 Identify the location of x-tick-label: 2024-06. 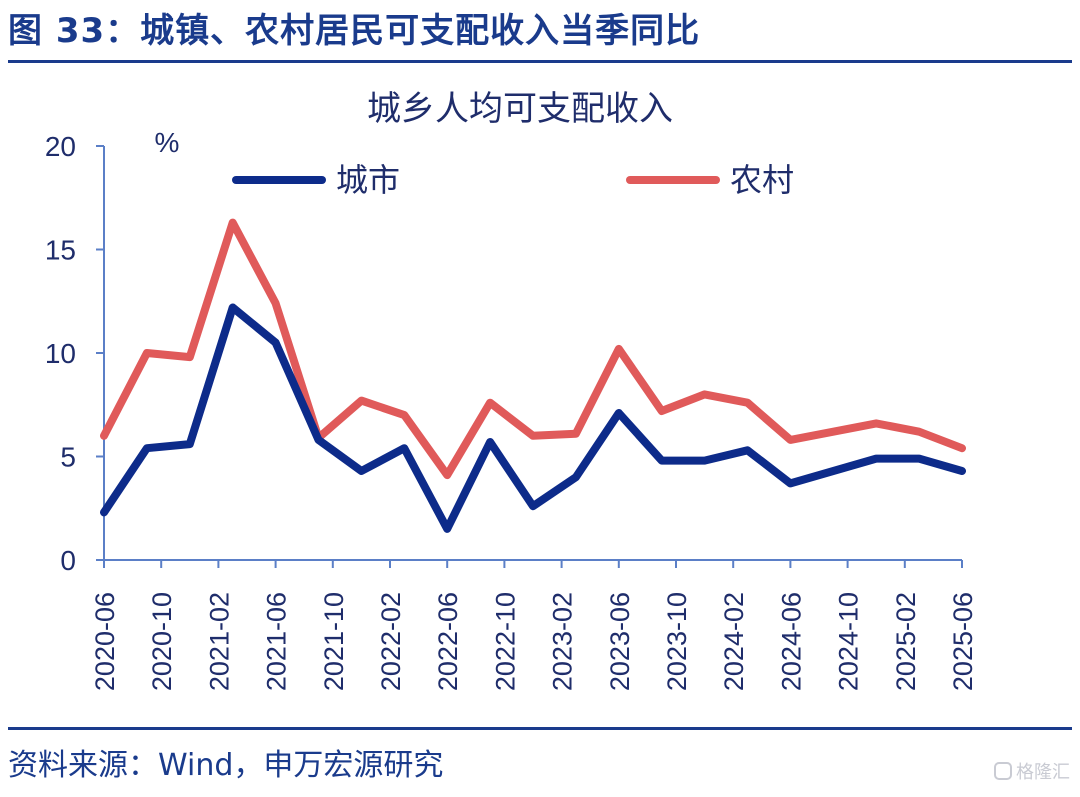
(791, 641).